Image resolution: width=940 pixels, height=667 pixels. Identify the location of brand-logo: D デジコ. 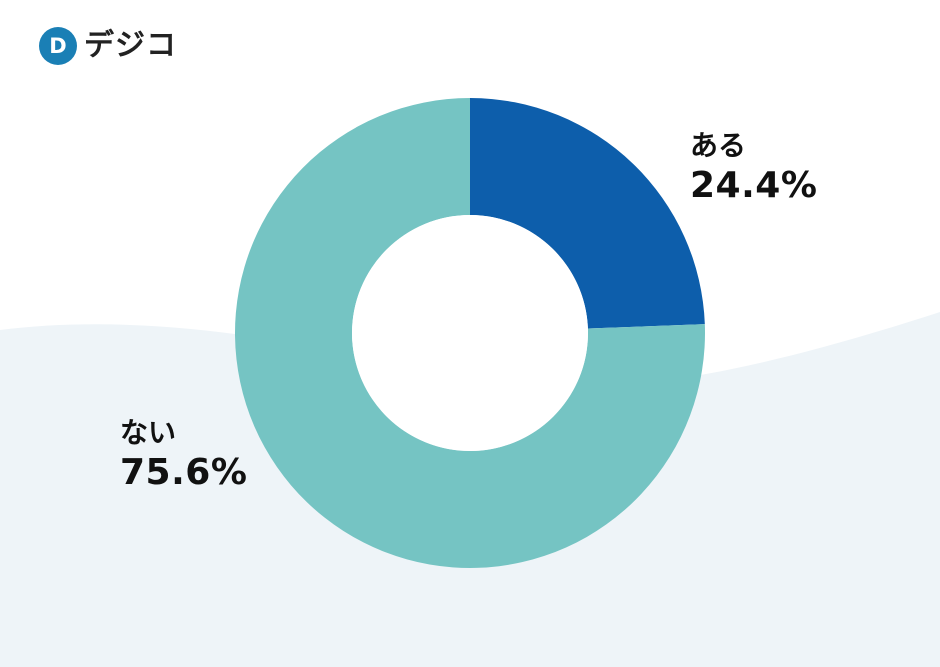
(107, 46).